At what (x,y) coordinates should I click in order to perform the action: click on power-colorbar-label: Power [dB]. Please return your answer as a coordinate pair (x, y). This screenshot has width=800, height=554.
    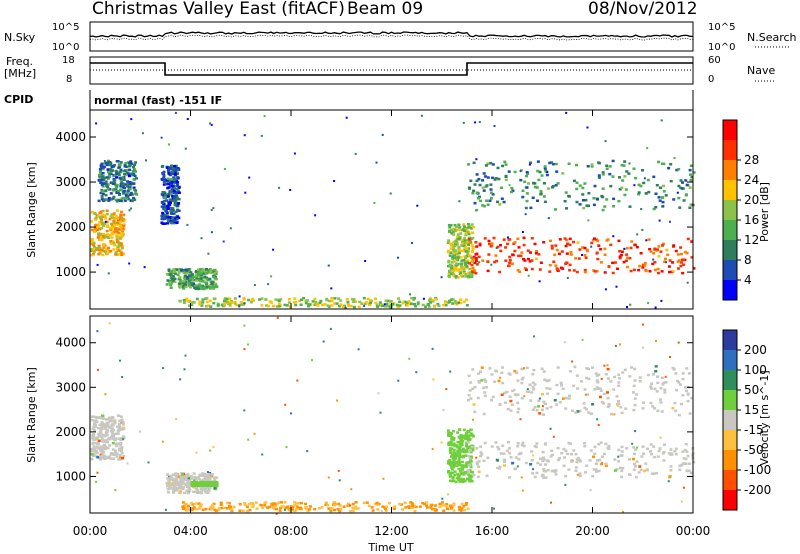
    Looking at the image, I should click on (764, 212).